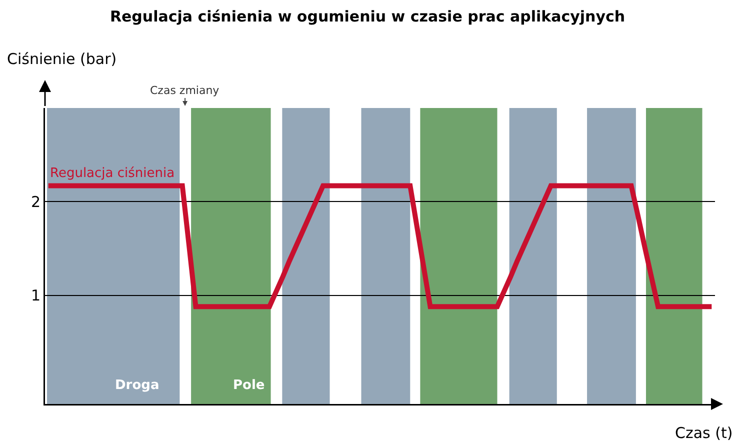 The height and width of the screenshot is (446, 735). What do you see at coordinates (35, 295) in the screenshot?
I see `y-tick-label: 1` at bounding box center [35, 295].